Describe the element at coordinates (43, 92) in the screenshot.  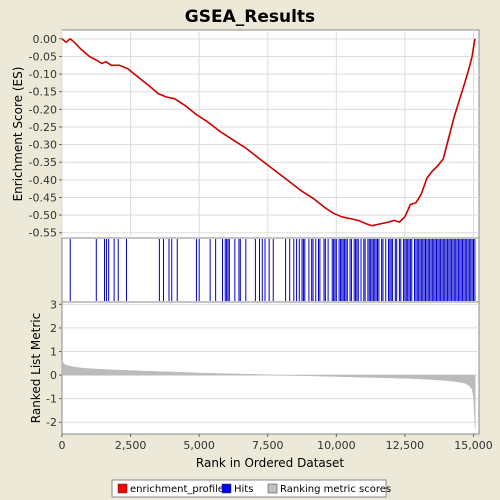
I see `es-ytick-label: -0.15` at that location.